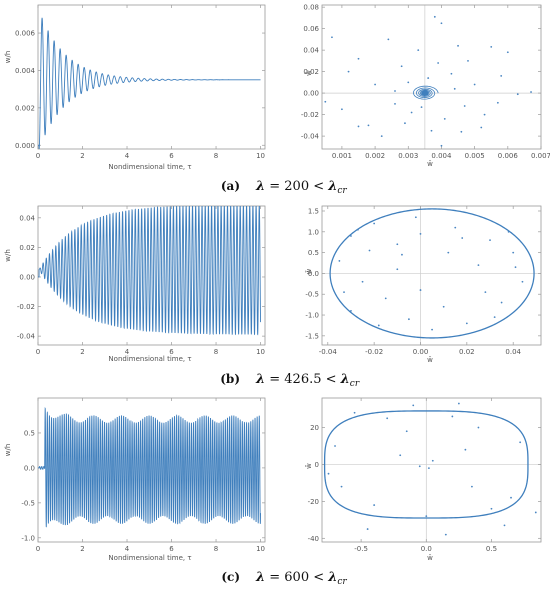  Describe the element at coordinates (313, 211) in the screenshot. I see `y-tick-label: 1.5` at that location.